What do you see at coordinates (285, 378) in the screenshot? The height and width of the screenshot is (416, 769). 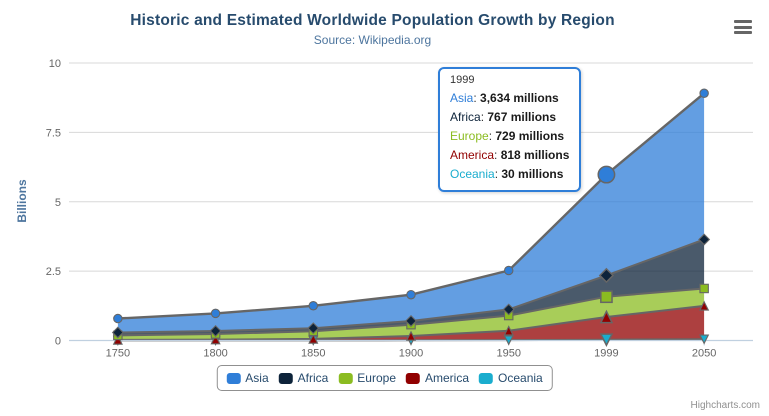 I see `legend-swatch-africa` at bounding box center [285, 378].